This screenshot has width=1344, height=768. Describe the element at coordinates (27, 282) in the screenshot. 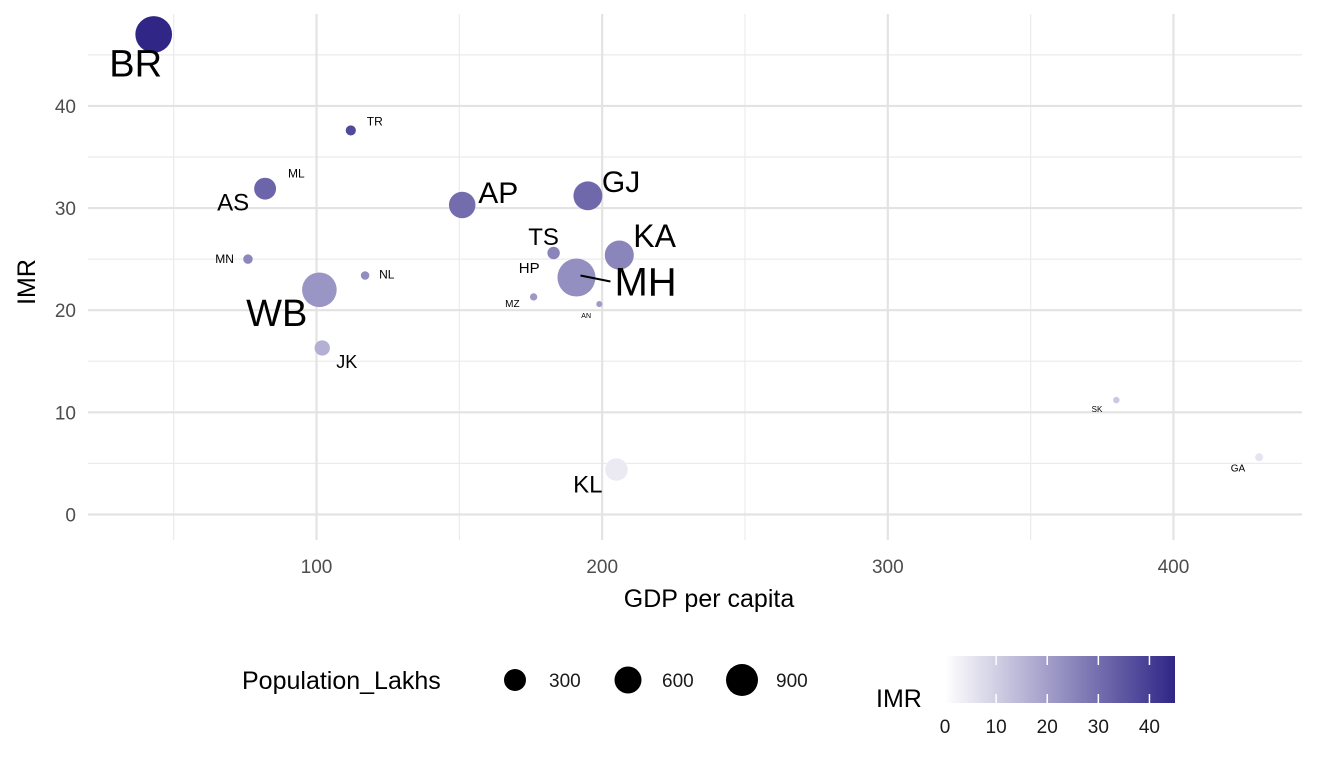

I see `y-axis-title: IMR` at that location.